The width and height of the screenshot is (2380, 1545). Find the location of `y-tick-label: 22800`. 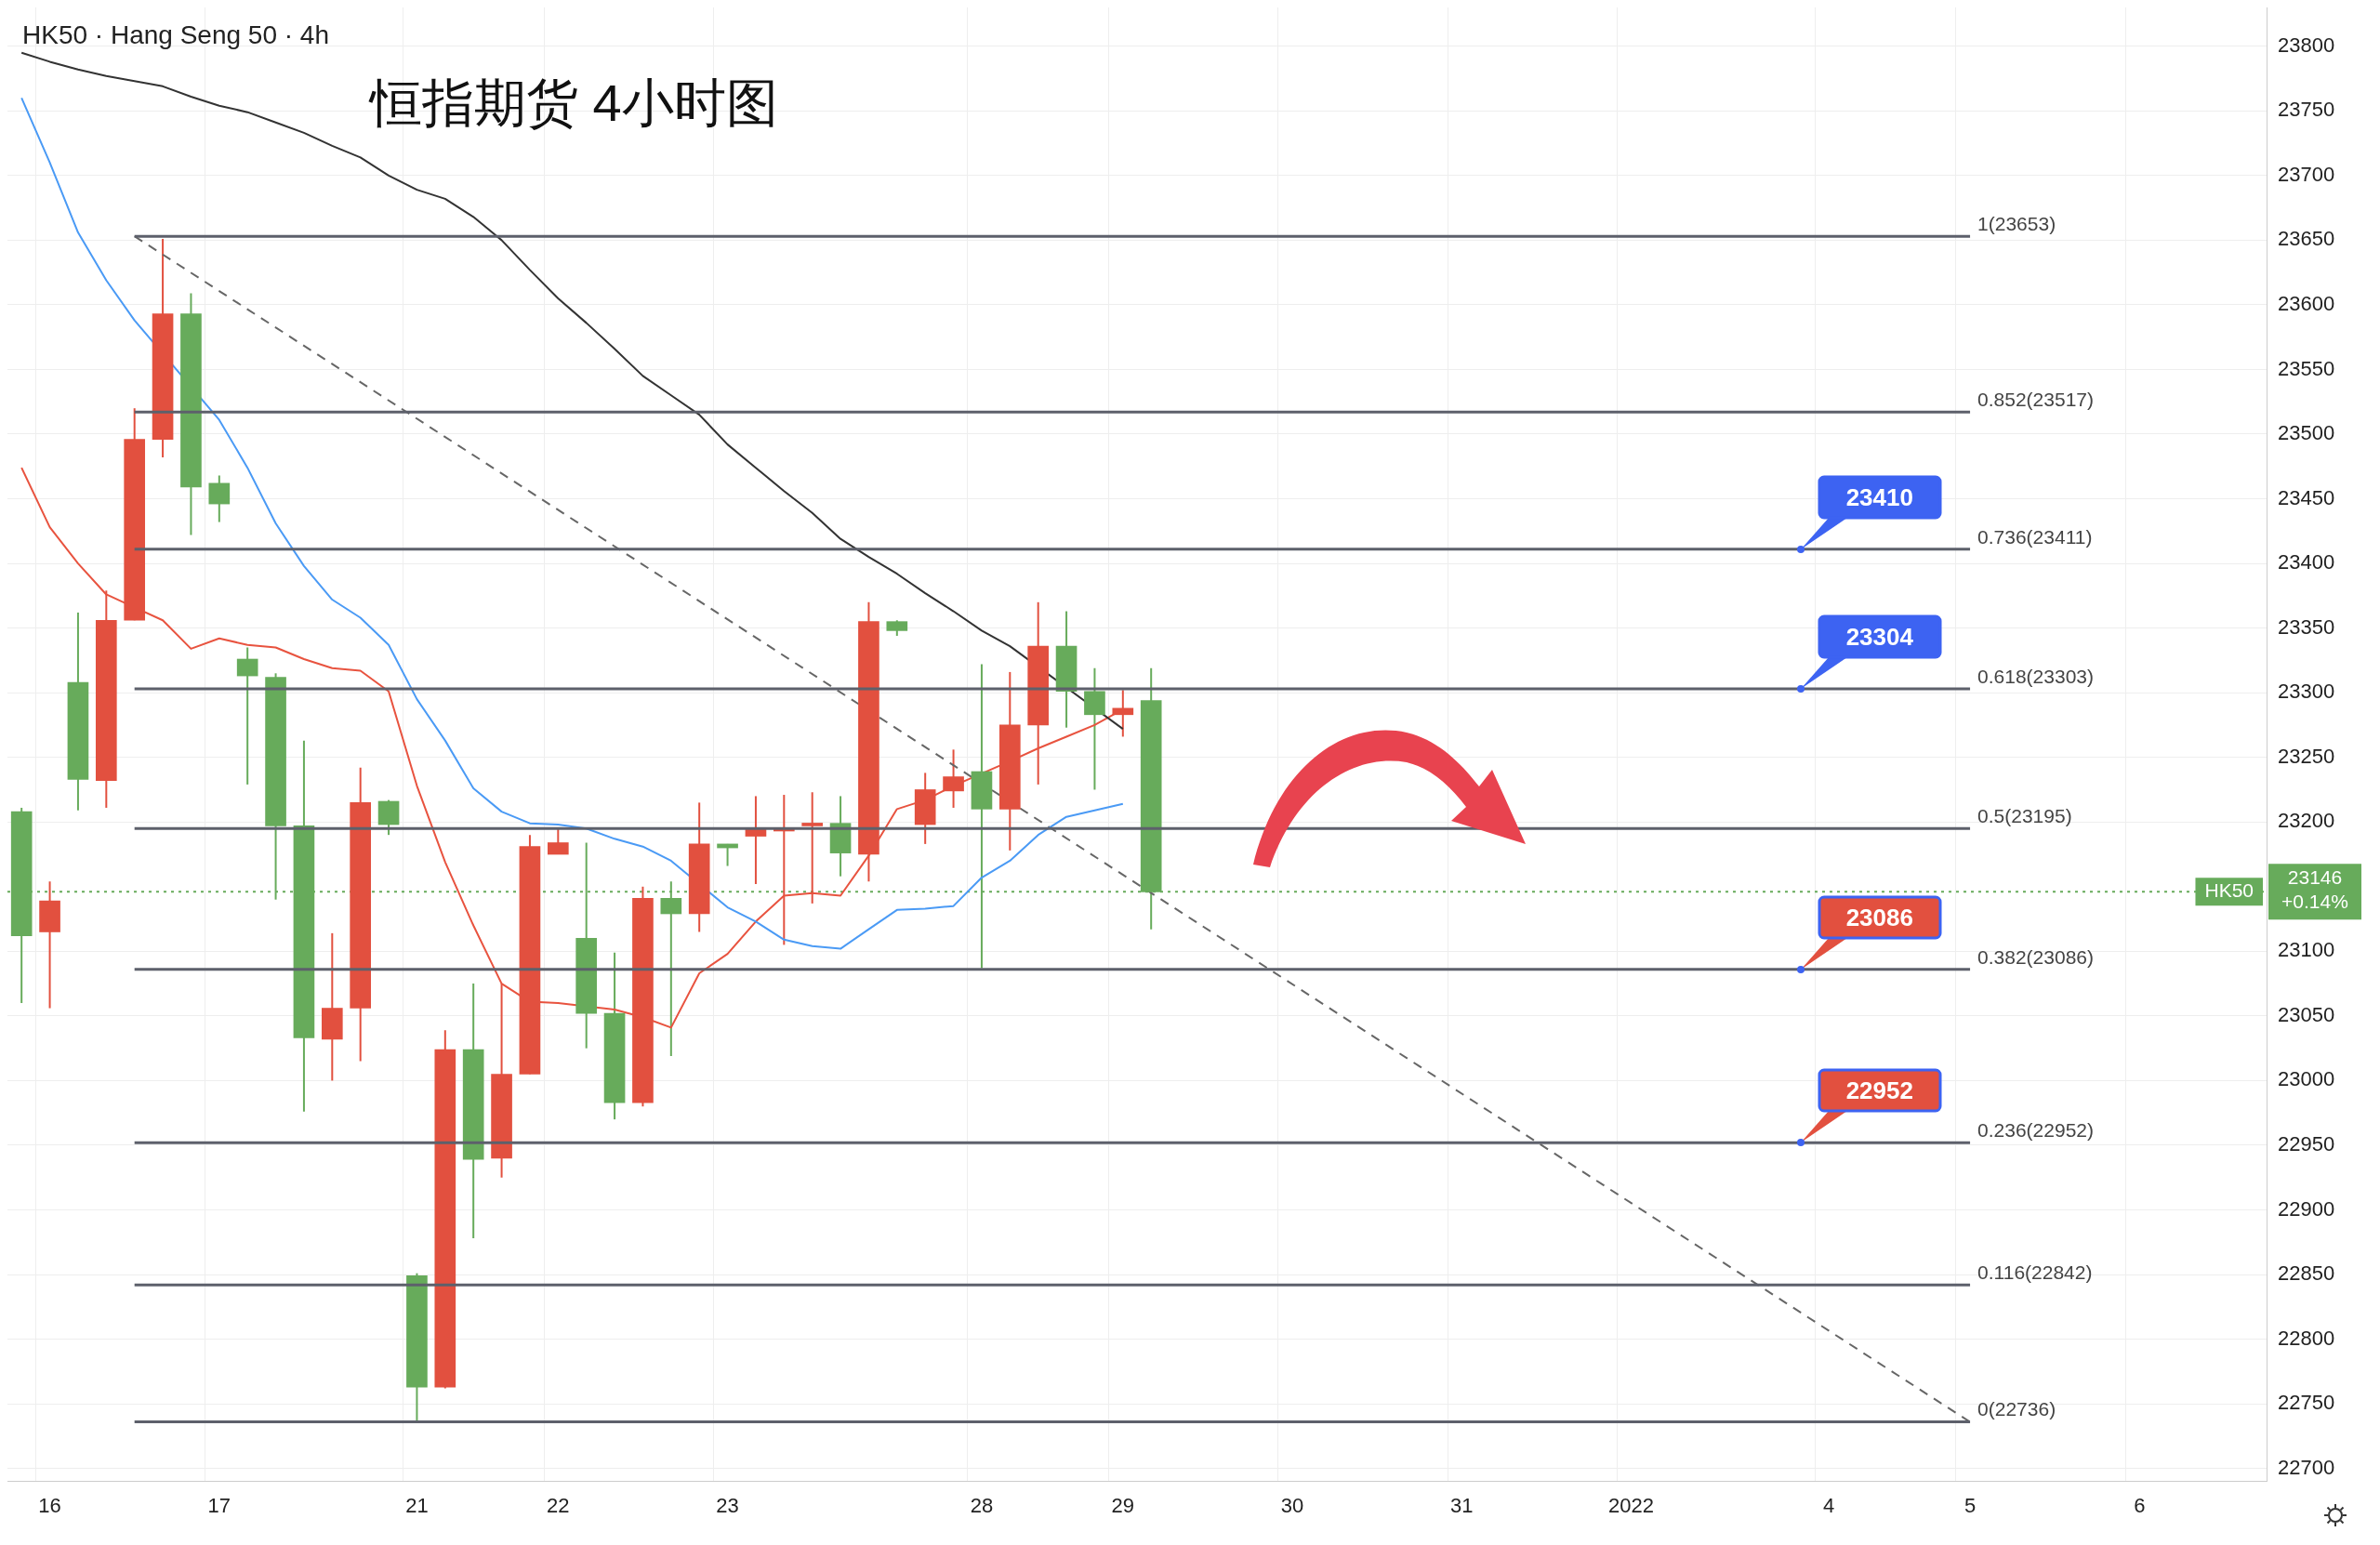

y-tick-label: 22800 is located at coordinates (2306, 1338).